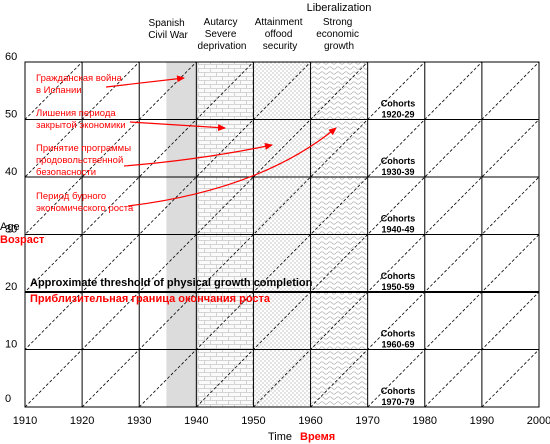 The width and height of the screenshot is (550, 444). I want to click on y-axis-label-en: Age, so click(10, 227).